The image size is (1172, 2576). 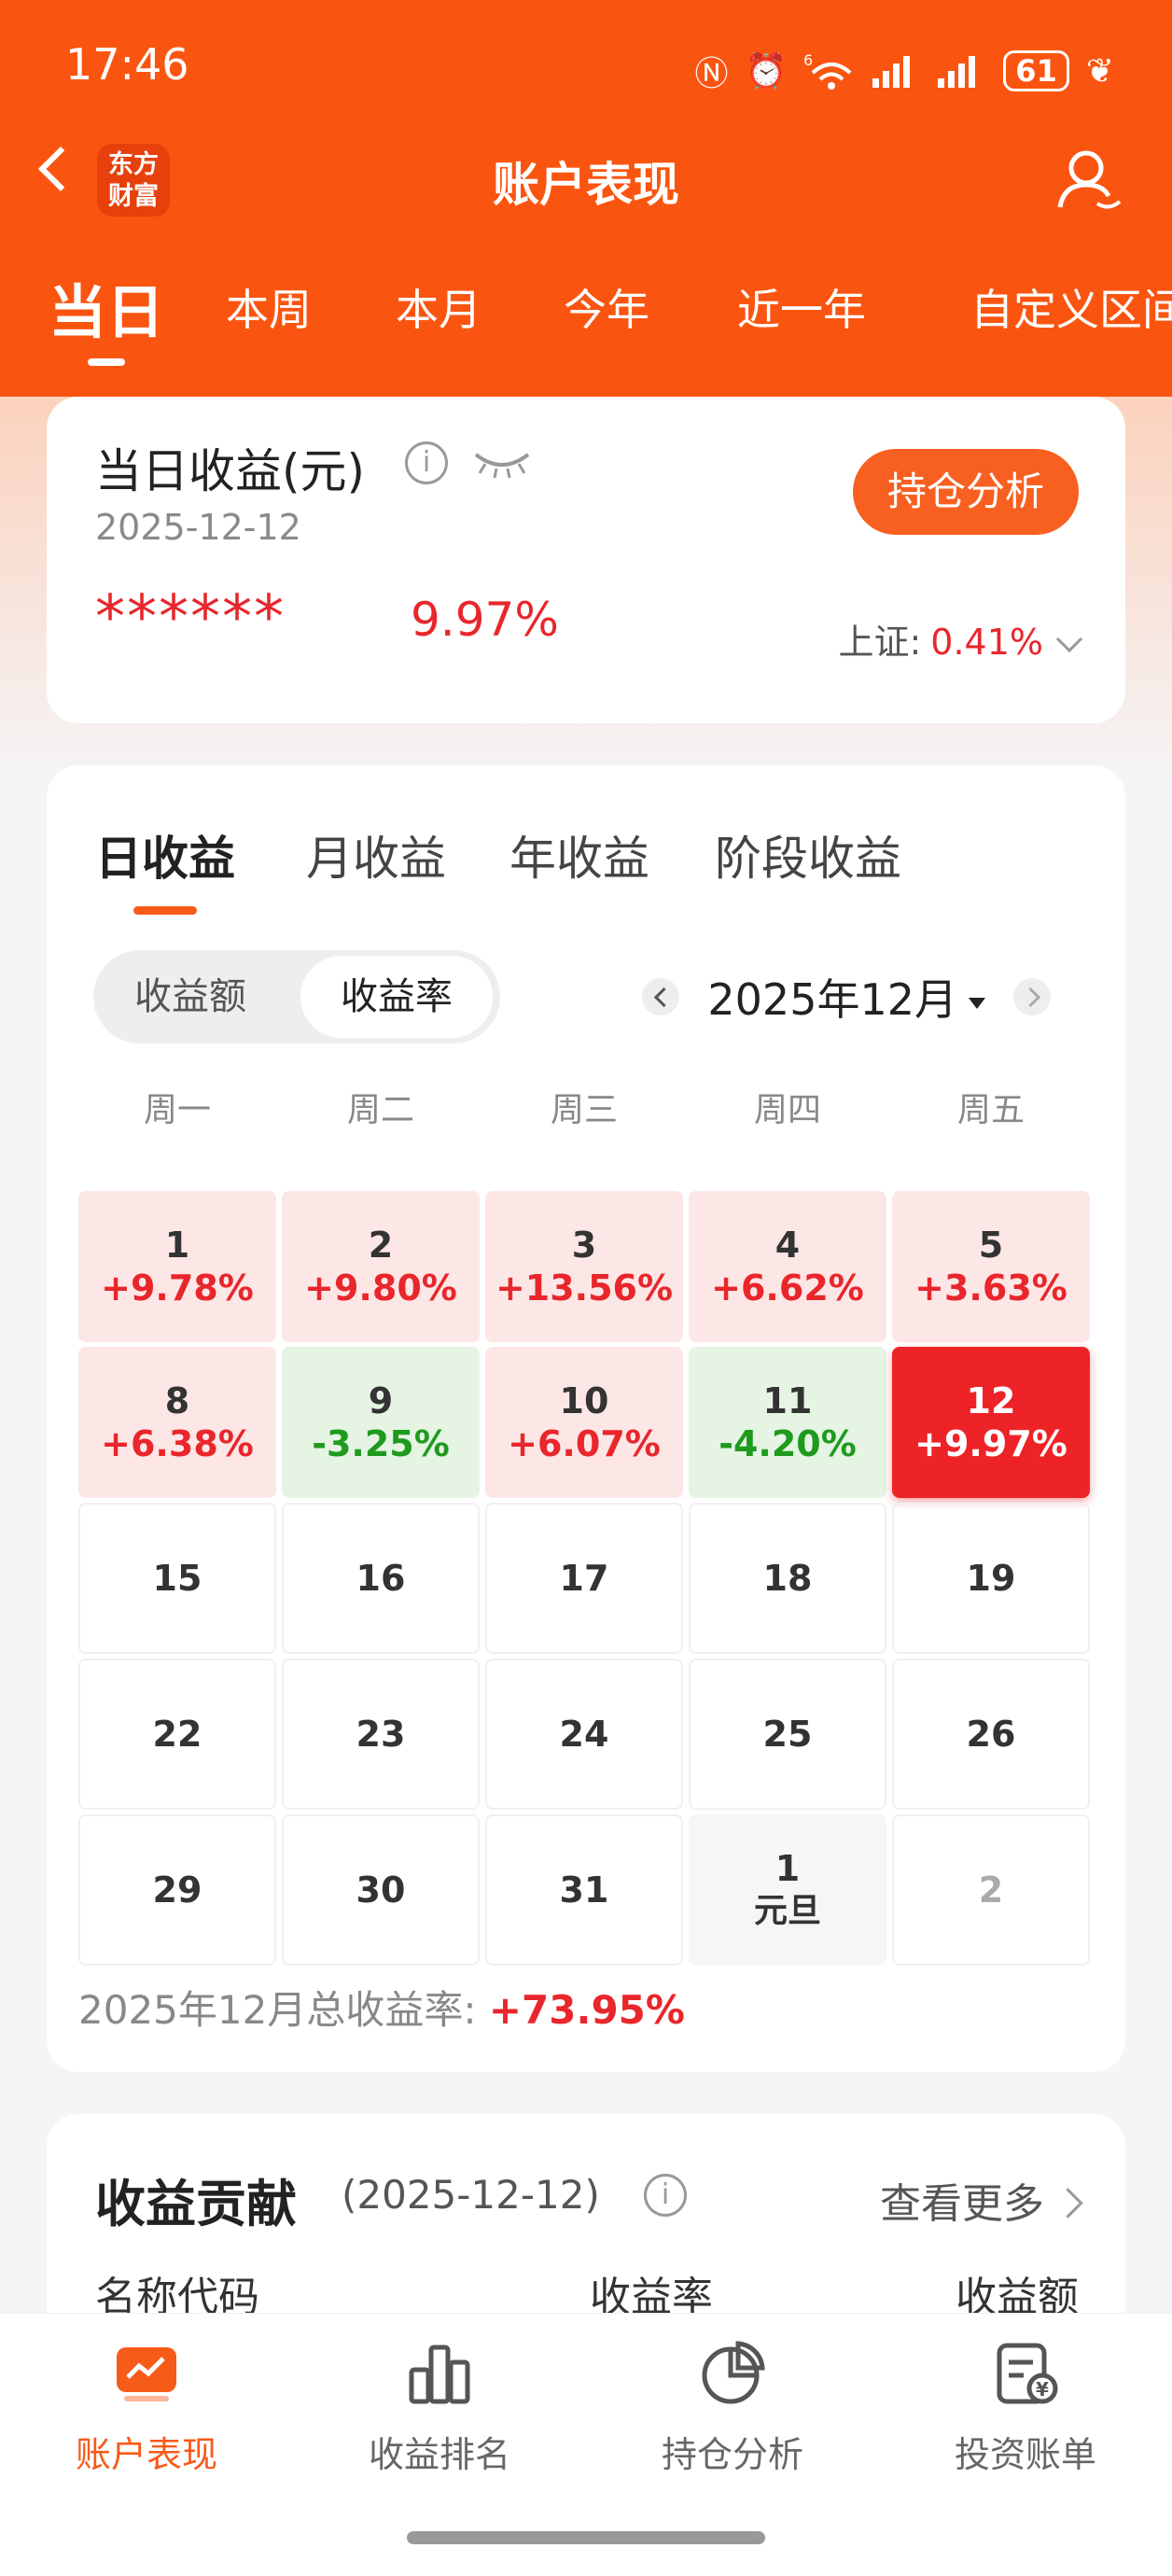 I want to click on daily-return-label: 当日收益(元), so click(x=230, y=471).